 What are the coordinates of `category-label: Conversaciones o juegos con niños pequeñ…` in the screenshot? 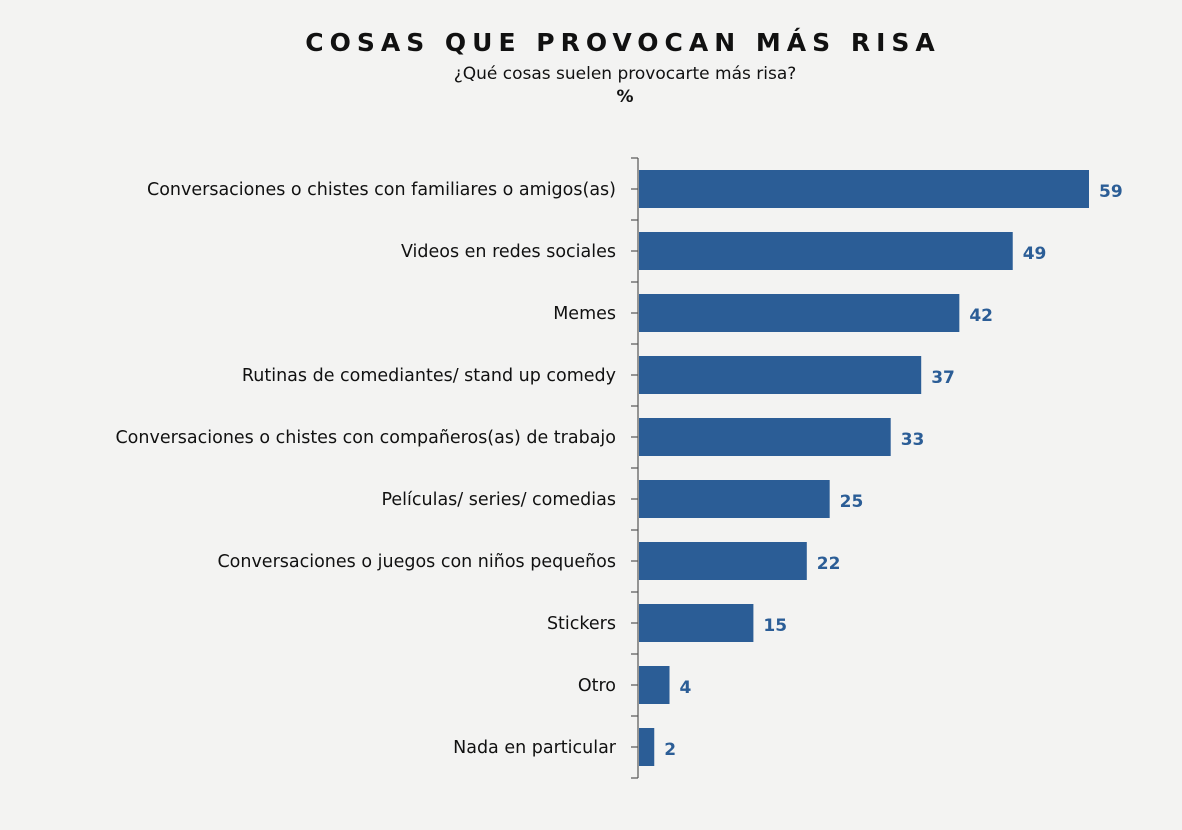 It's located at (416, 562).